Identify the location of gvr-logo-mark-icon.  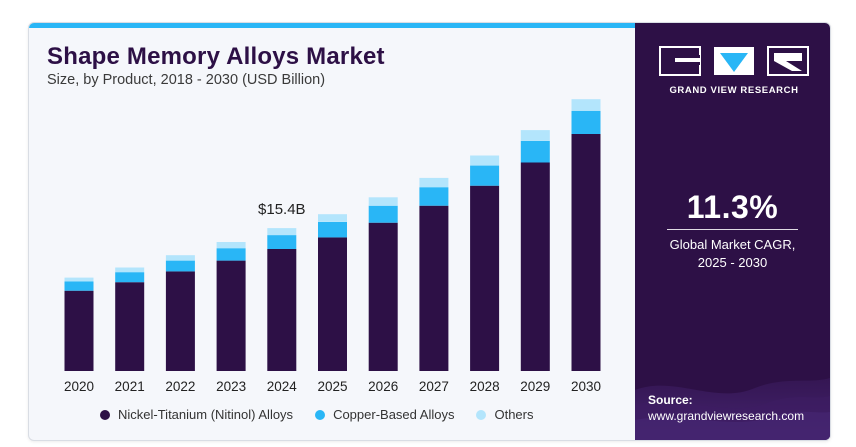
(734, 61).